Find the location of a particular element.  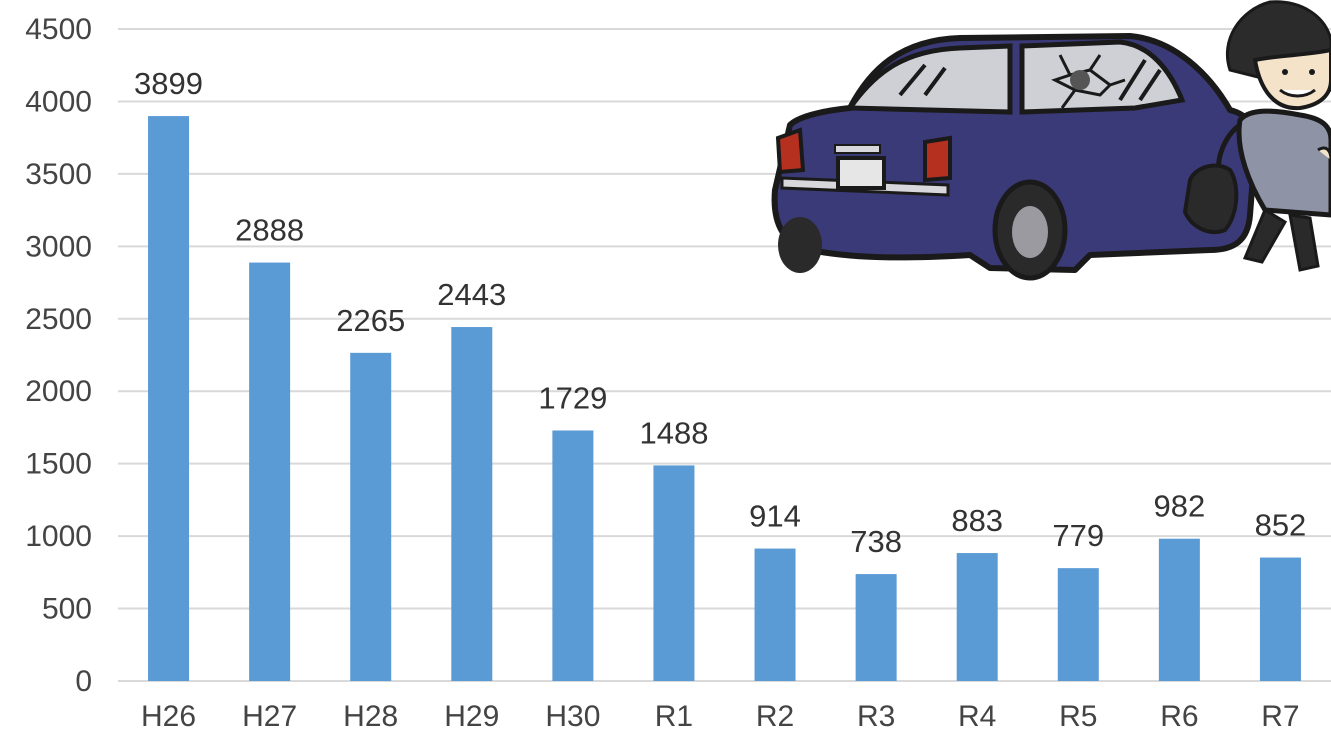

y-tick-label: 2500 is located at coordinates (58, 319).